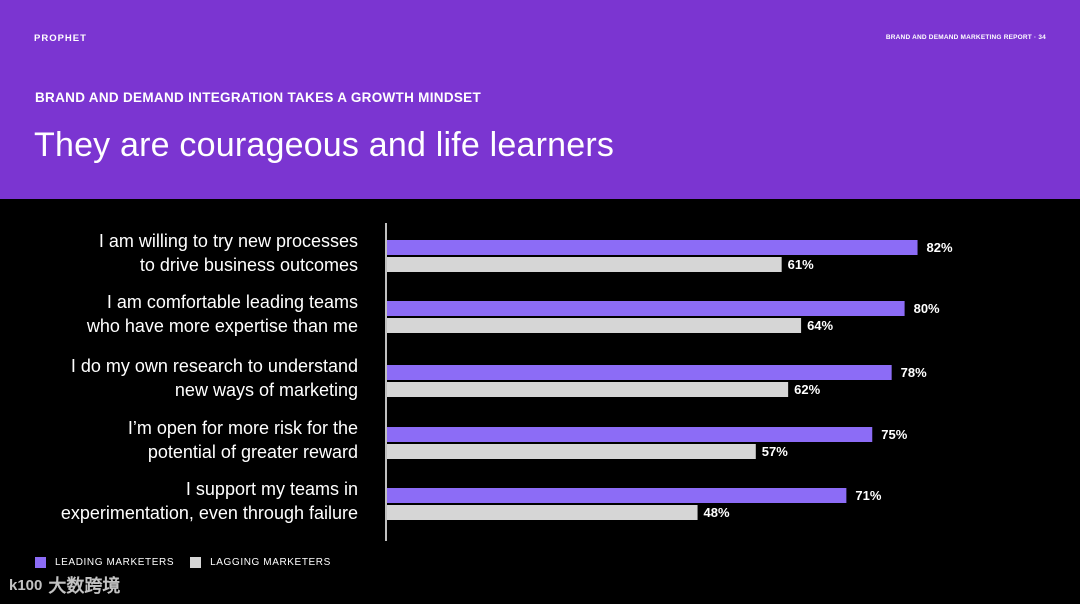 The image size is (1080, 604). Describe the element at coordinates (775, 451) in the screenshot. I see `lagging-value-label-4: 57%` at that location.